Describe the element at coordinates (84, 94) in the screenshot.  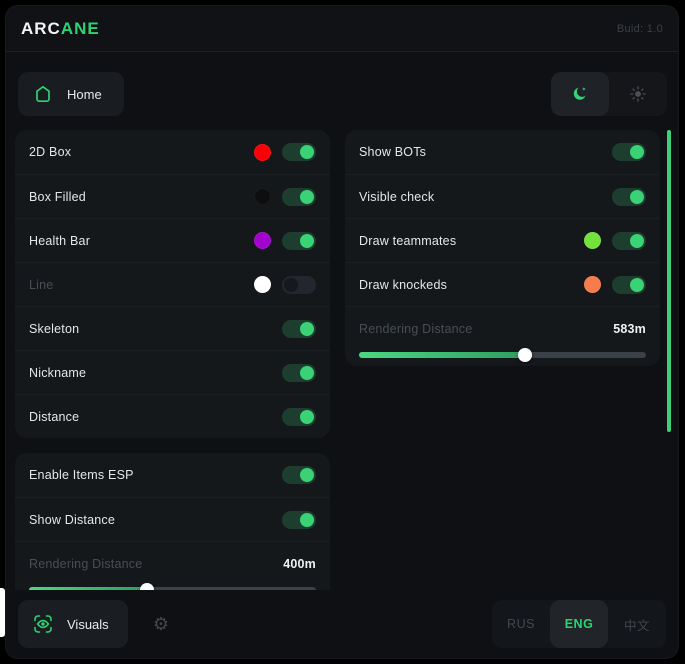
I see `home-tab-label: Home` at that location.